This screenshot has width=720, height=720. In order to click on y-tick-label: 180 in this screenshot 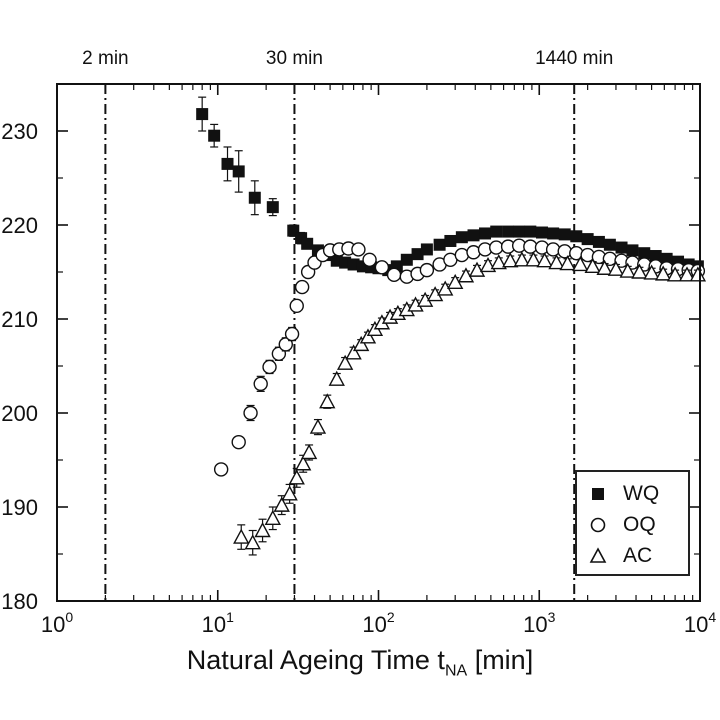, I will do `click(19, 601)`.